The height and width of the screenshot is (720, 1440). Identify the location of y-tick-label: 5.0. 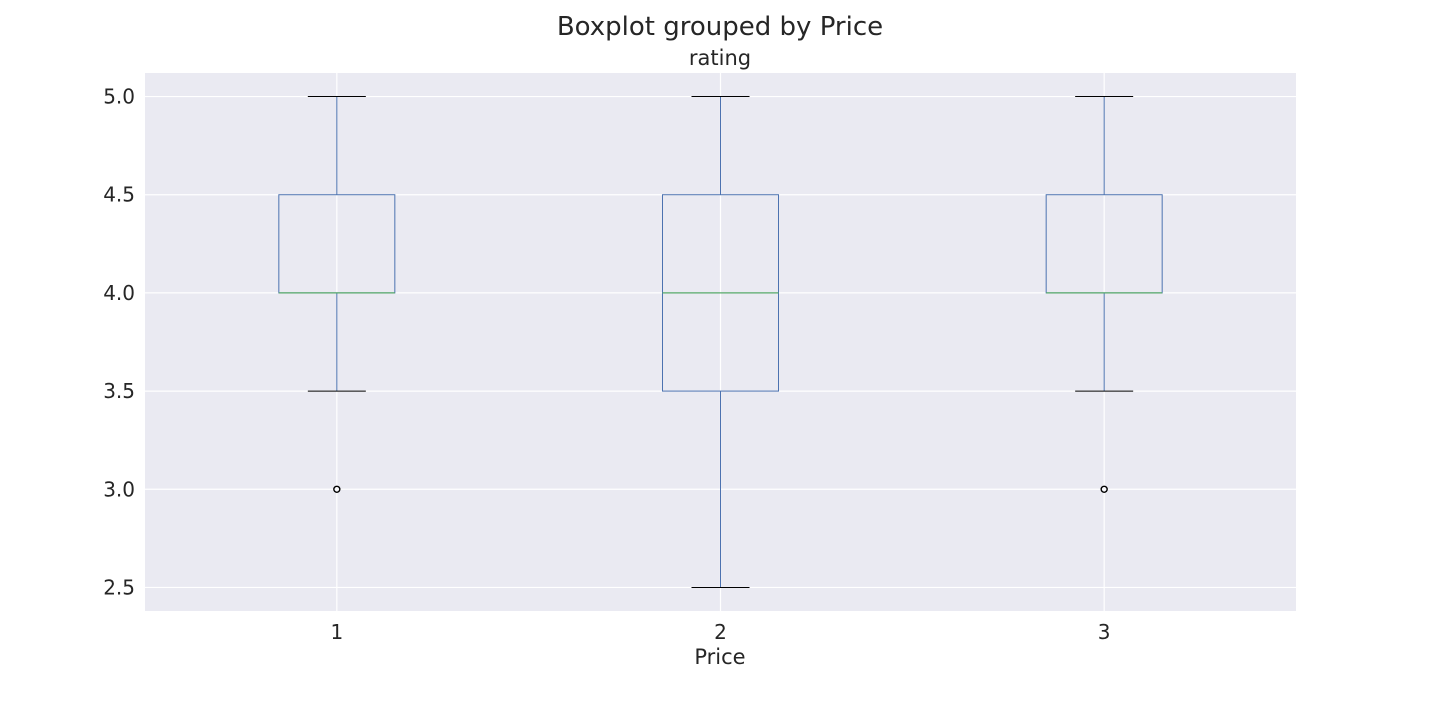
(119, 97).